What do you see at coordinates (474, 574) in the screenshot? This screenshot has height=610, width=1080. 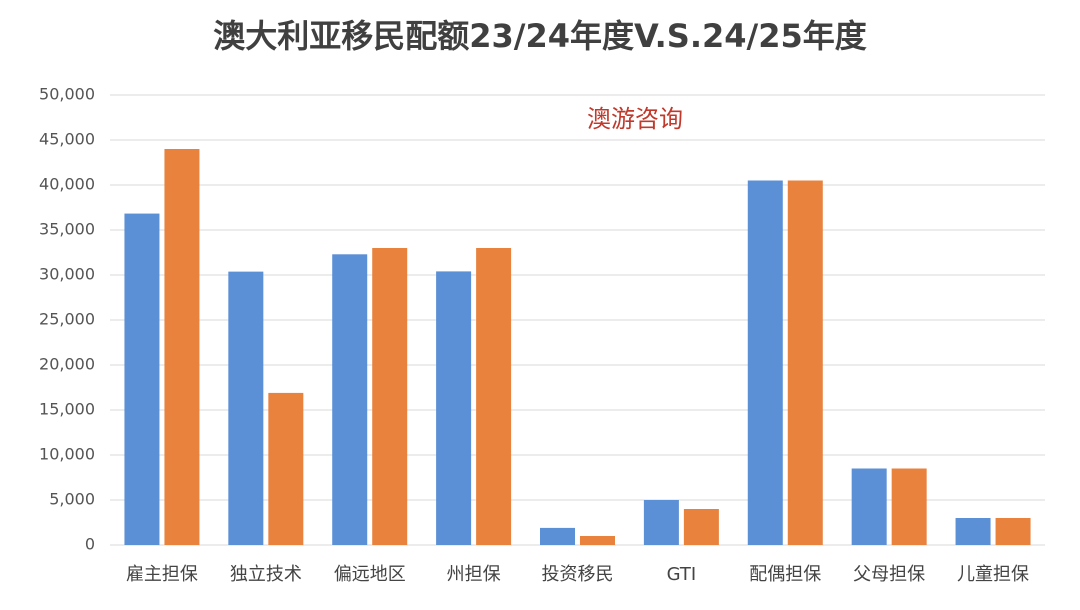 I see `x-tick-label: 州担保` at bounding box center [474, 574].